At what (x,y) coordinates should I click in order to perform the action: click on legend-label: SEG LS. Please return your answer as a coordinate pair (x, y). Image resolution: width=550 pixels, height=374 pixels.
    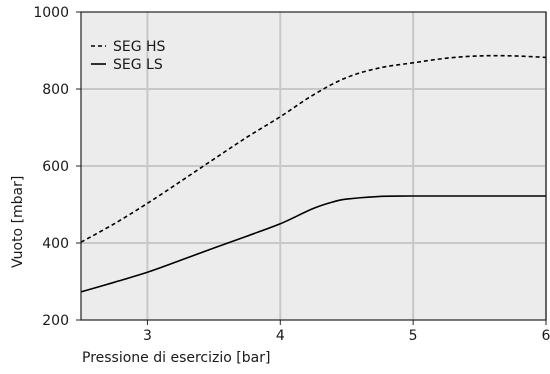
    Looking at the image, I should click on (138, 65).